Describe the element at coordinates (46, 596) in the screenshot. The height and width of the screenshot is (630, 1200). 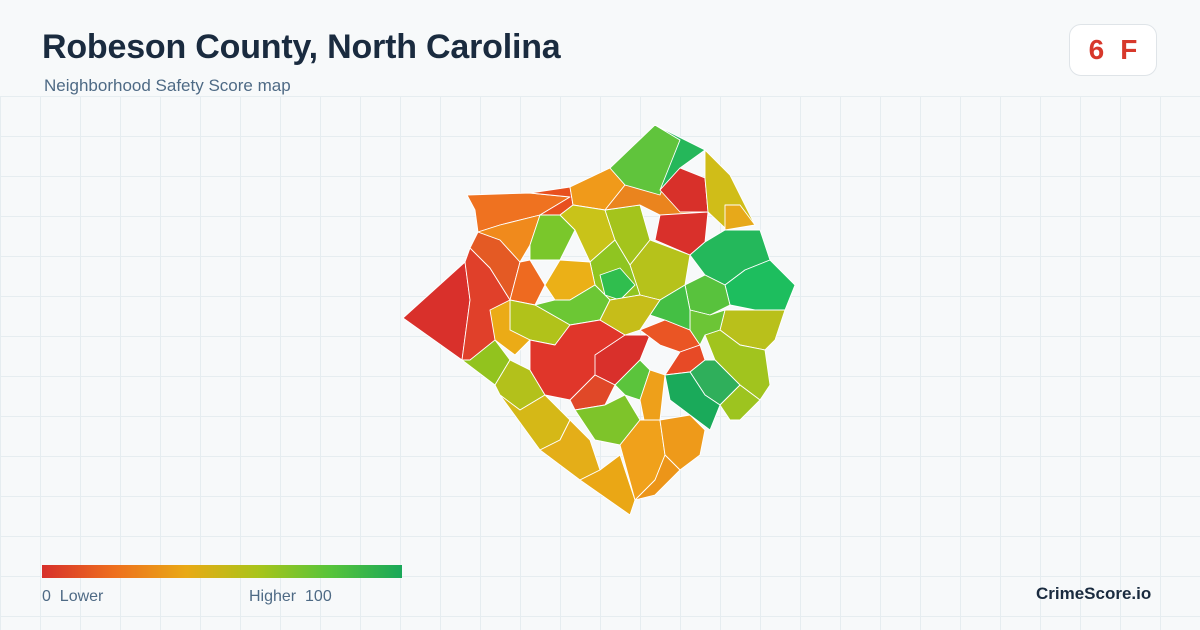
I see `legend-low-value: 0` at that location.